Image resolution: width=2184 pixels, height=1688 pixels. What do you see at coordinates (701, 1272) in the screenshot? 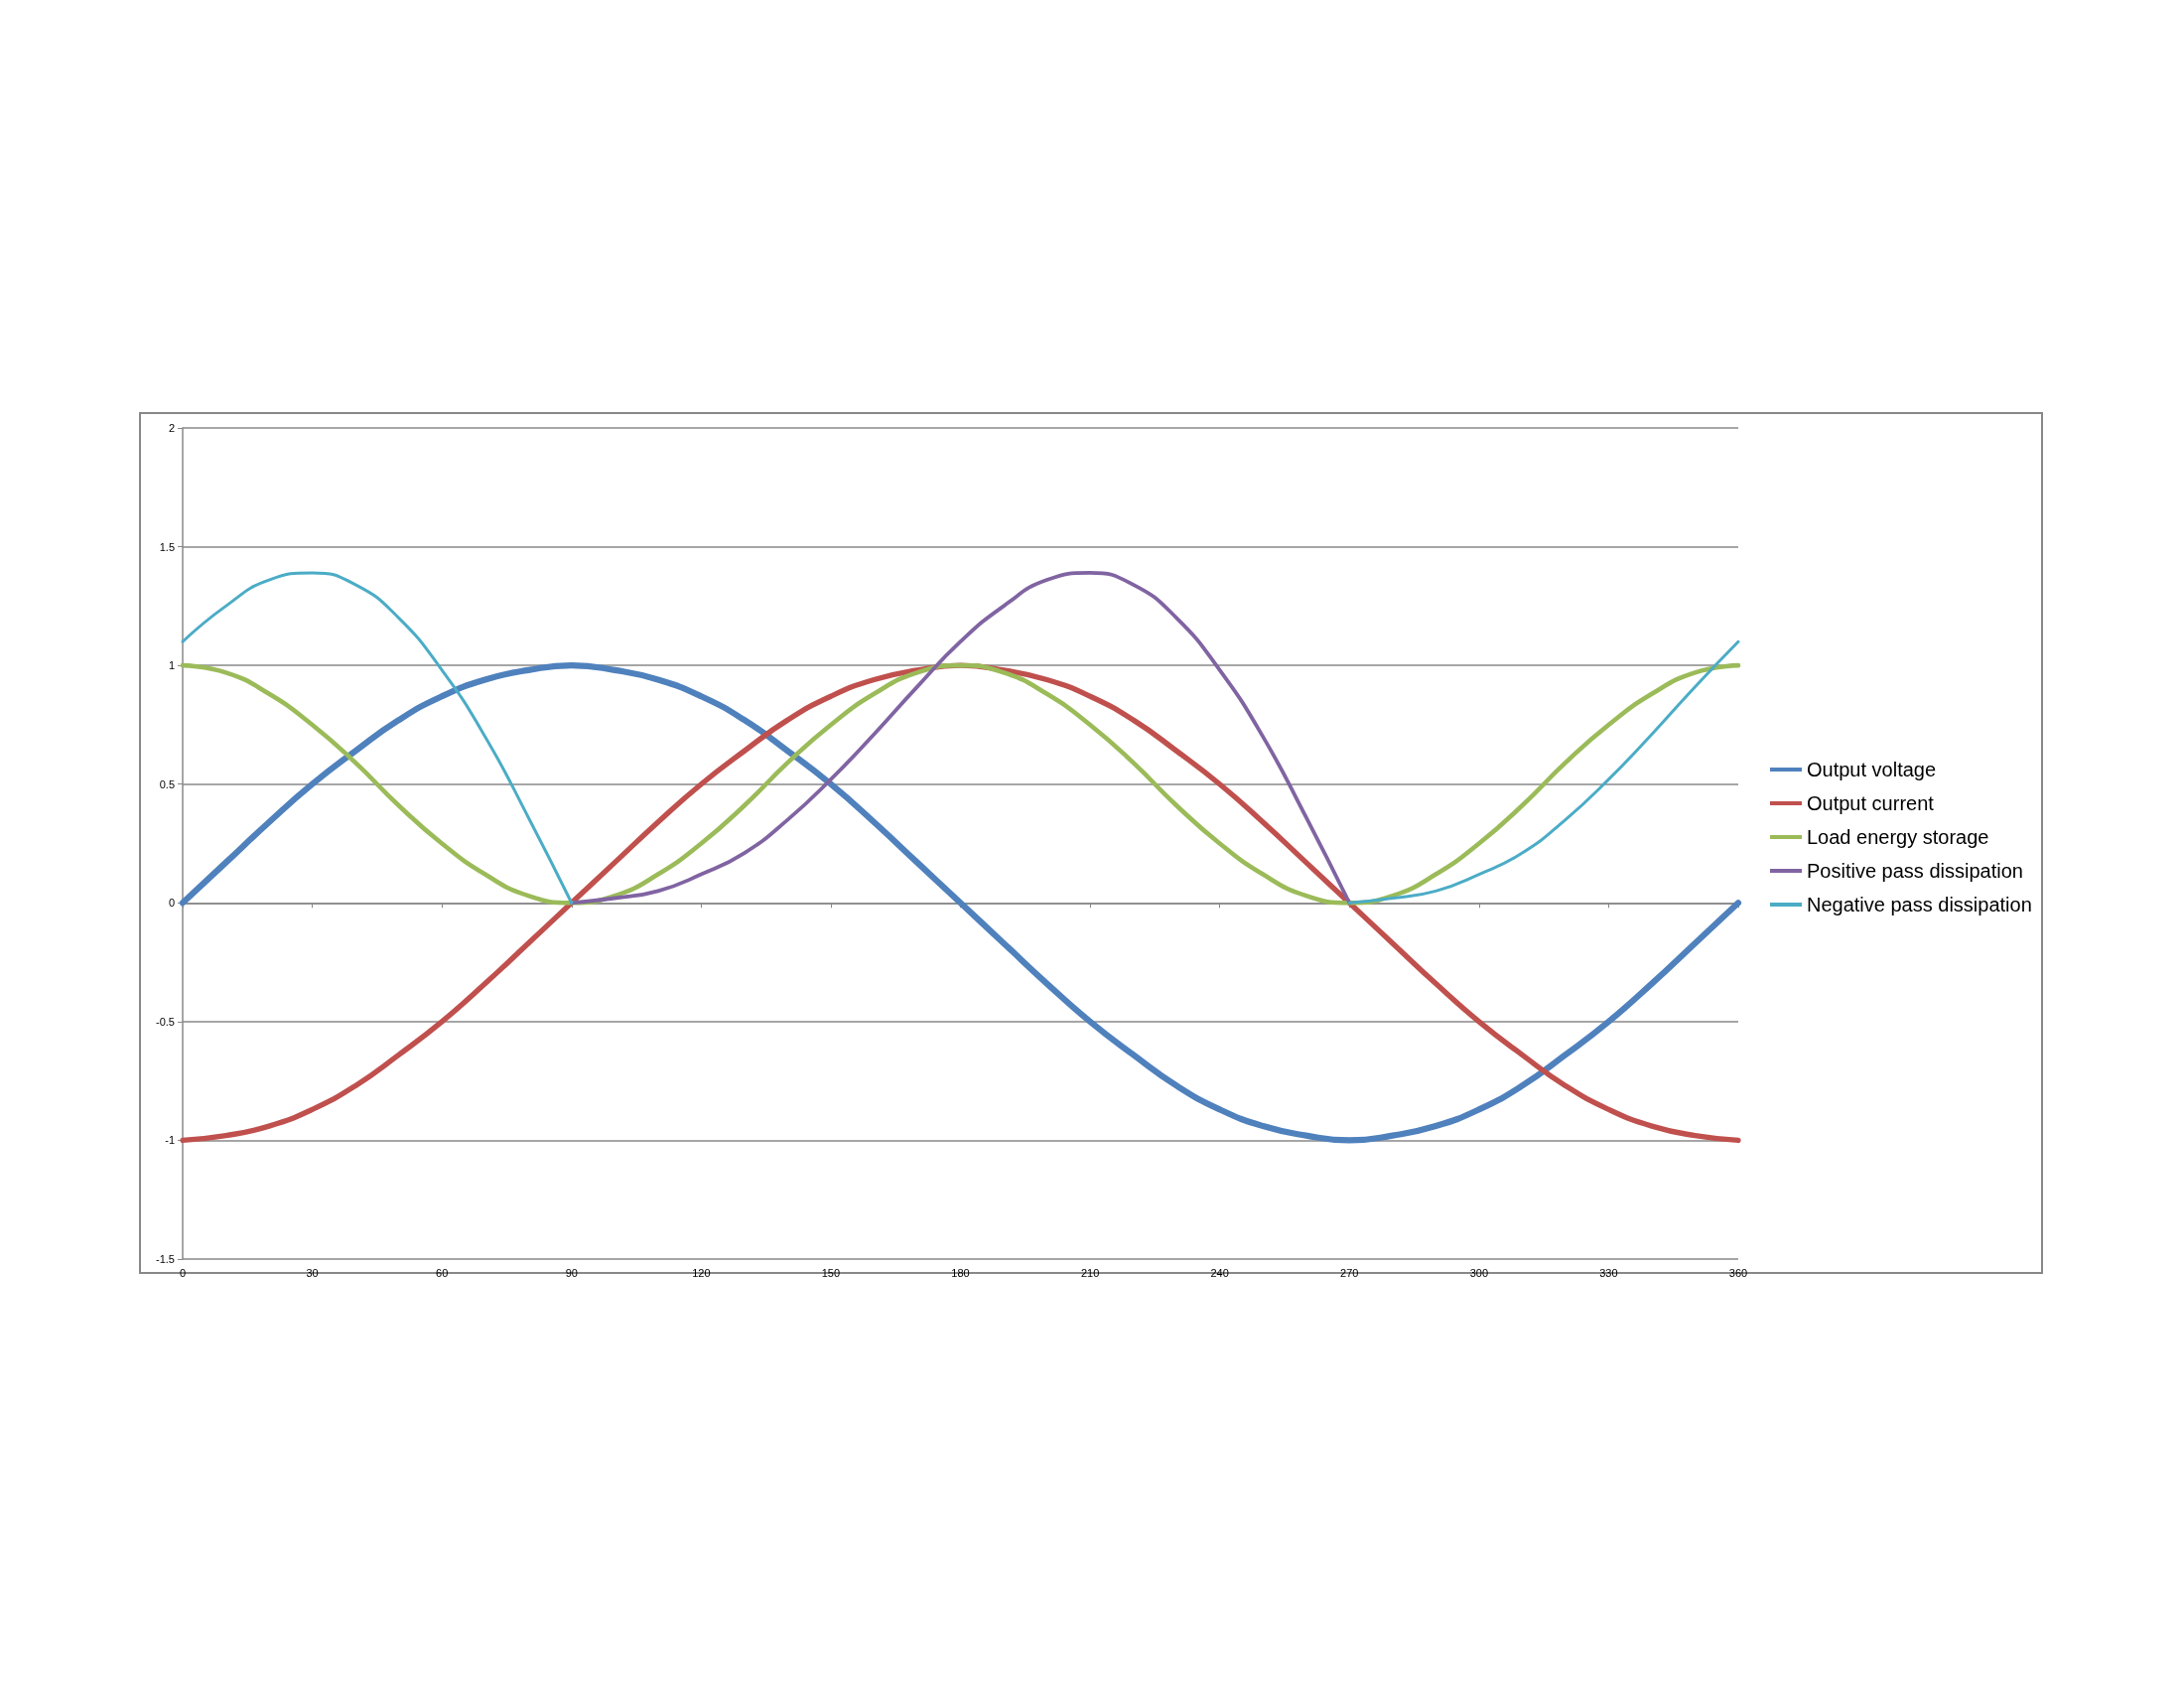
I see `x-tick-label: 120` at bounding box center [701, 1272].